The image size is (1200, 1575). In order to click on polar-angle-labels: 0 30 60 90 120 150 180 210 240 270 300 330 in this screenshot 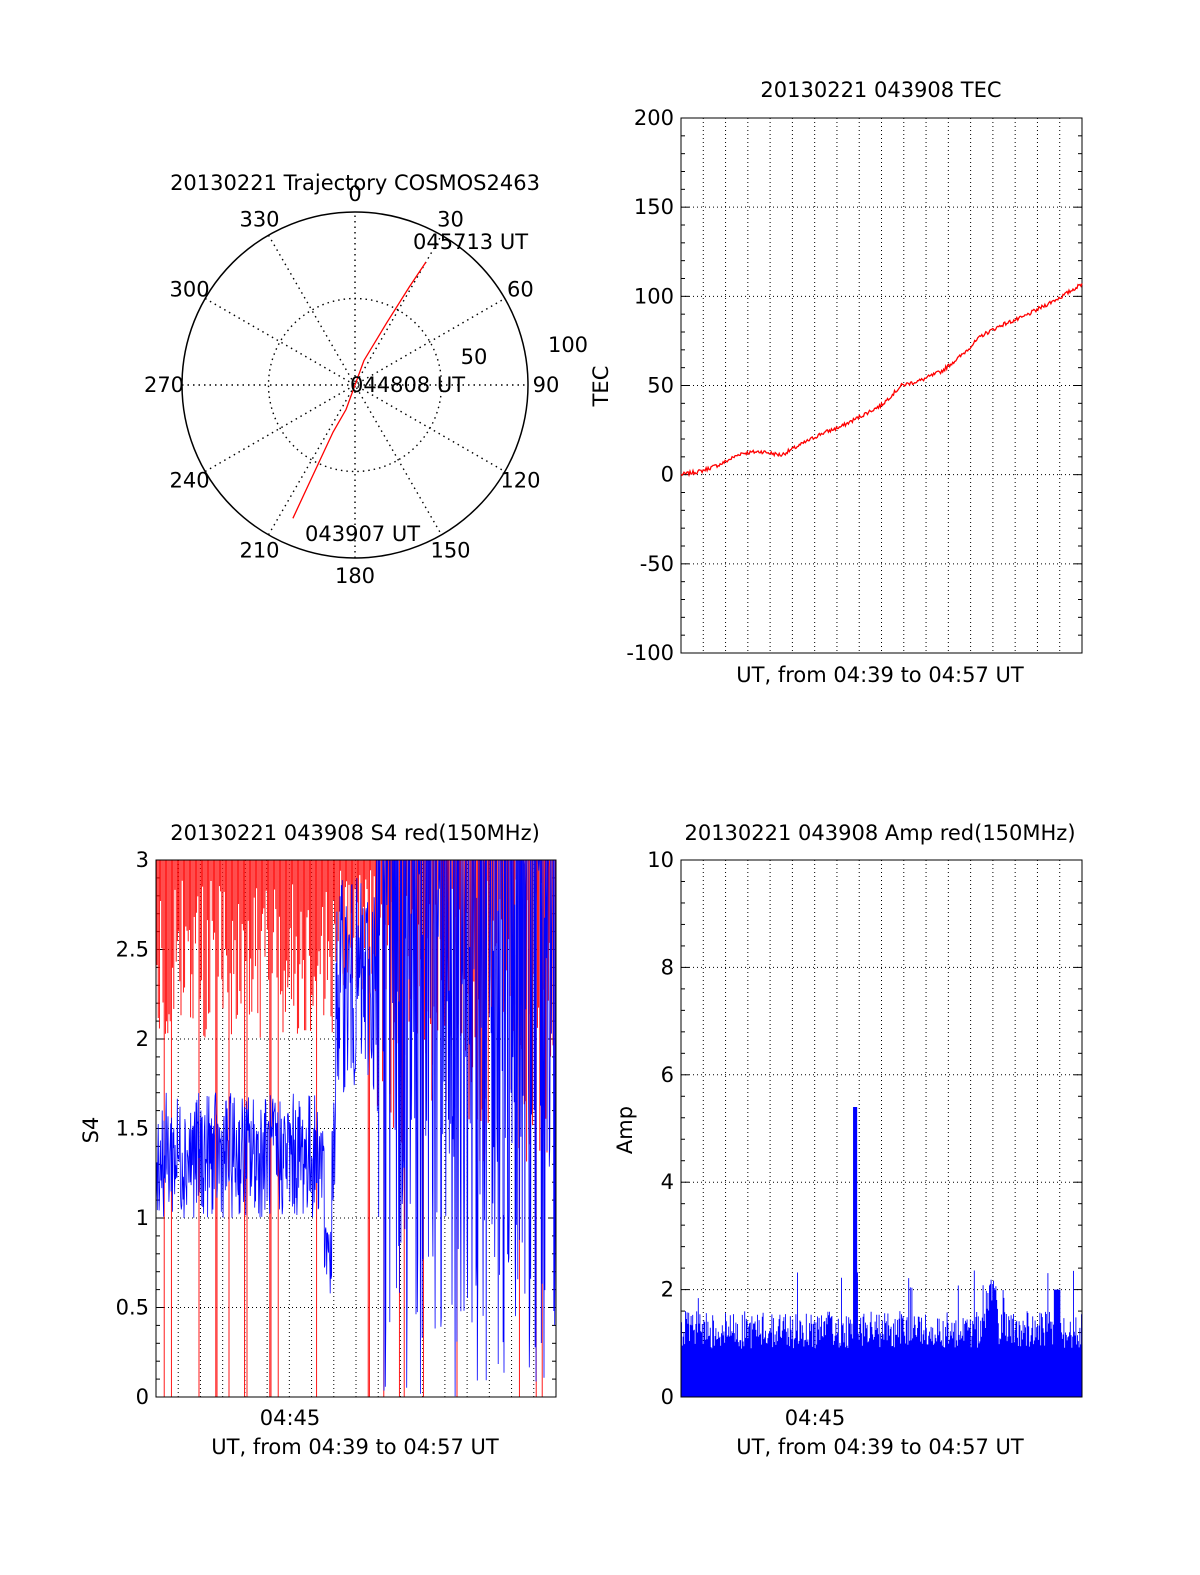, I will do `click(351, 385)`.